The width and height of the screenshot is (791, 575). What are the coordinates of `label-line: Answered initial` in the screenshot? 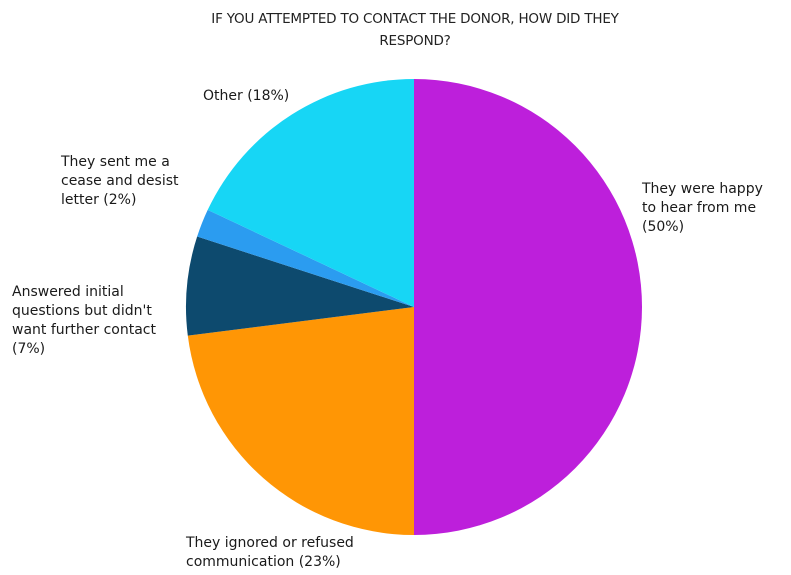 It's located at (68, 292).